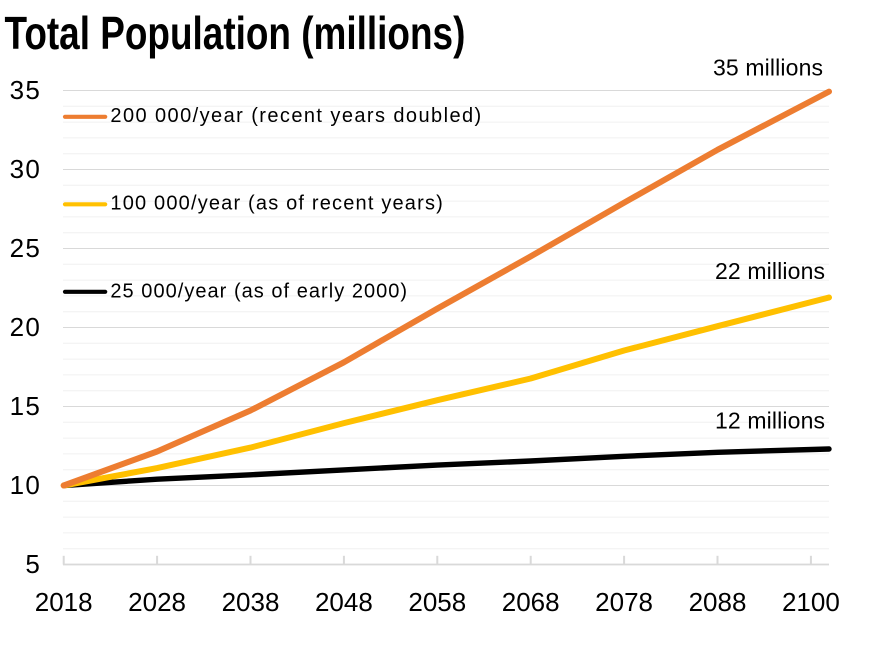  I want to click on svg-text: 35 millions, so click(768, 67).